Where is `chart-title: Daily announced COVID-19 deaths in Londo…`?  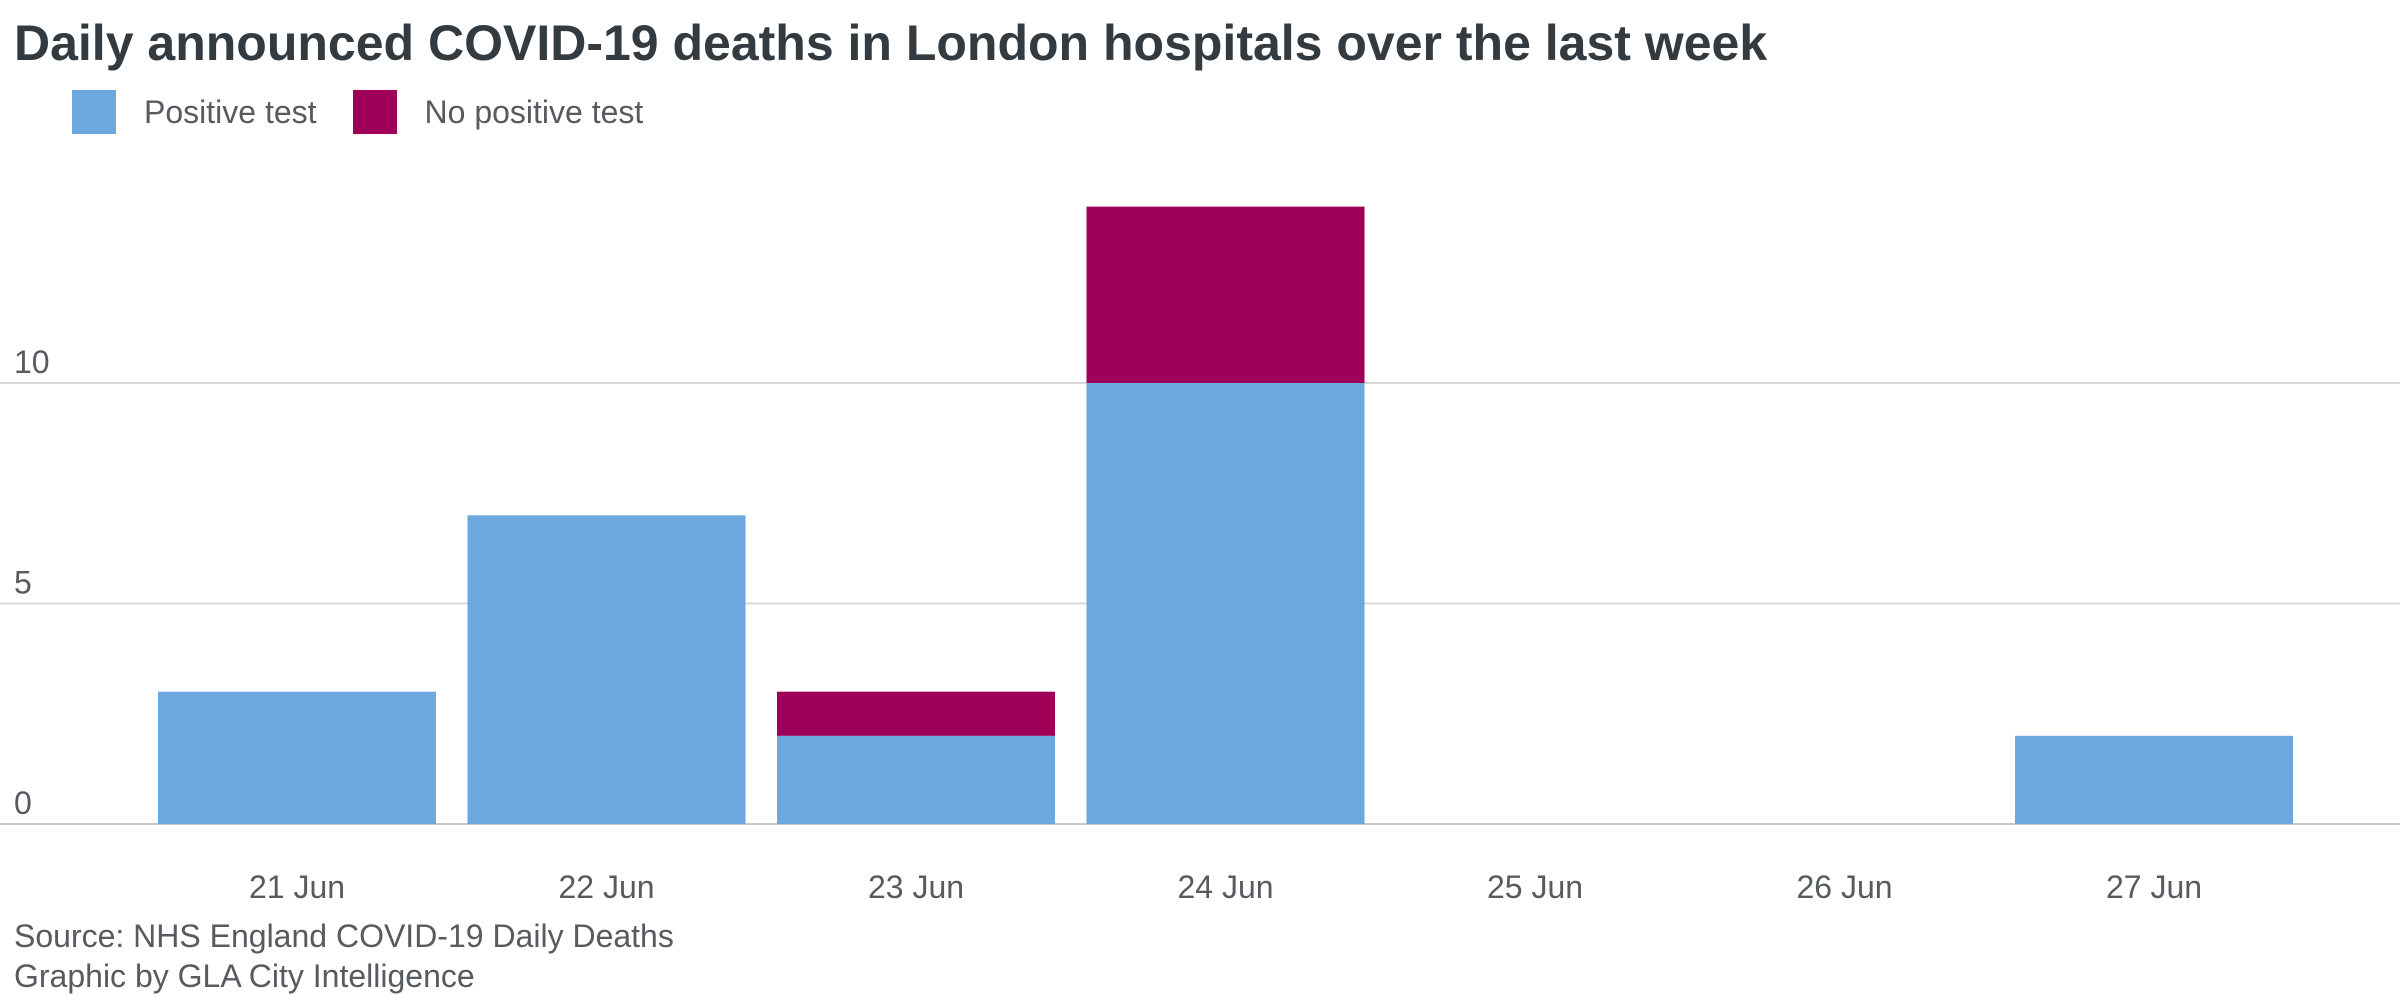
chart-title: Daily announced COVID-19 deaths in Londo… is located at coordinates (891, 43).